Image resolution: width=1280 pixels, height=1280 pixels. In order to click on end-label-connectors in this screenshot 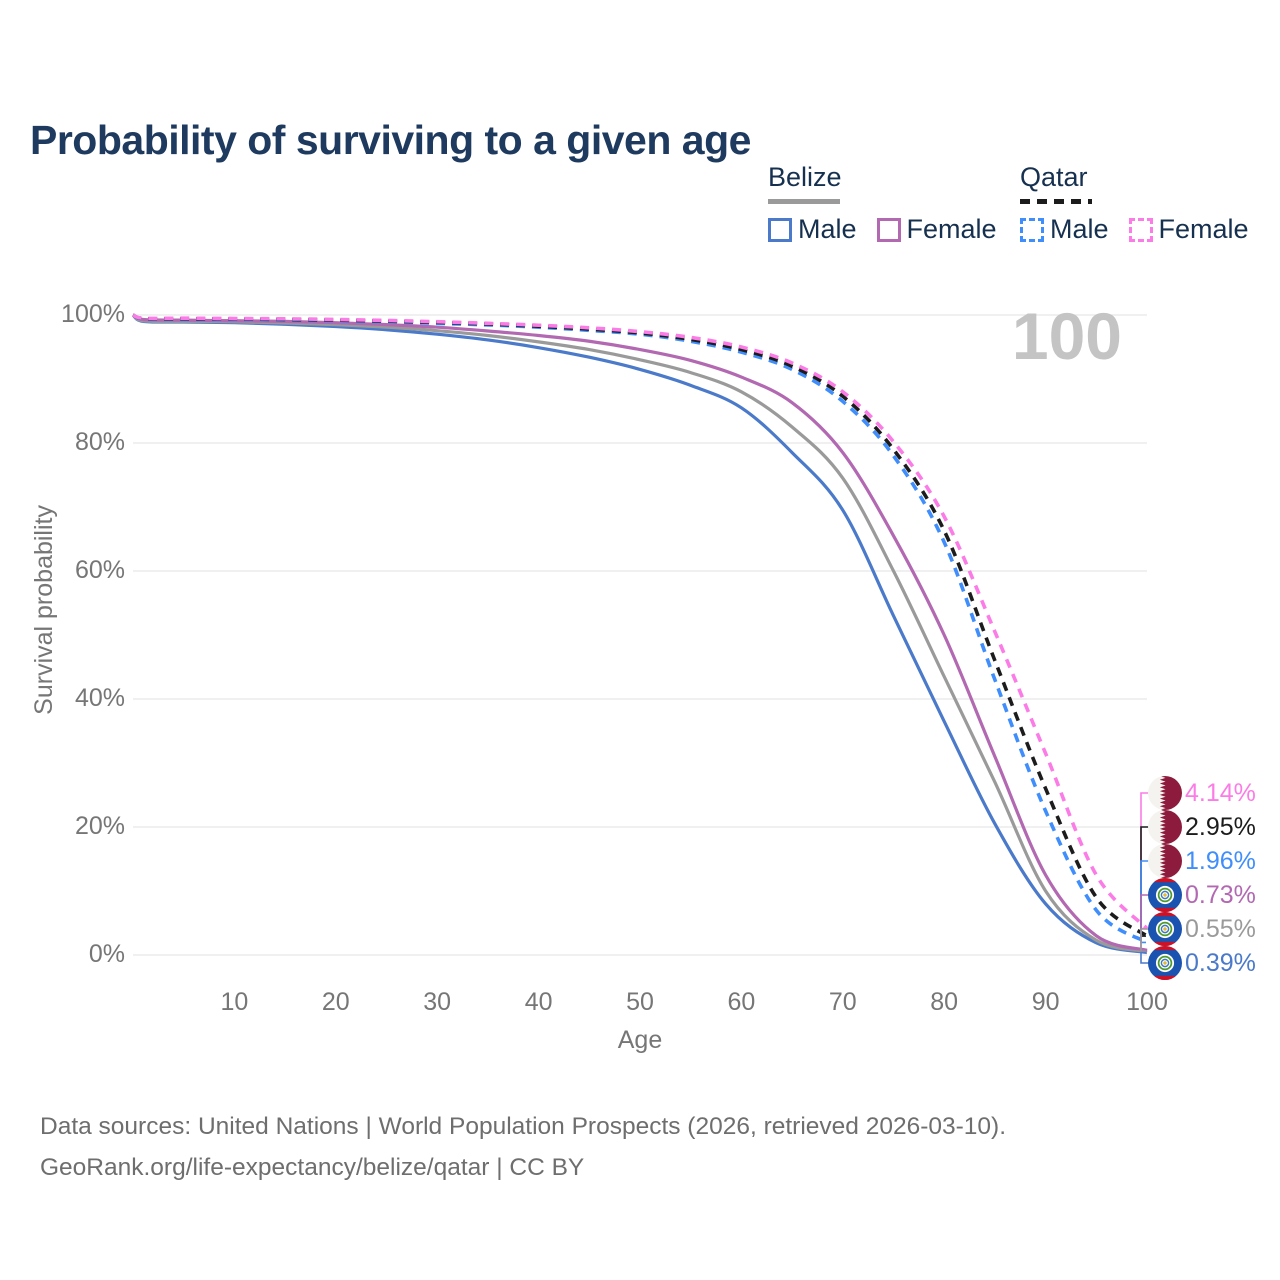, I will do `click(1144, 878)`.